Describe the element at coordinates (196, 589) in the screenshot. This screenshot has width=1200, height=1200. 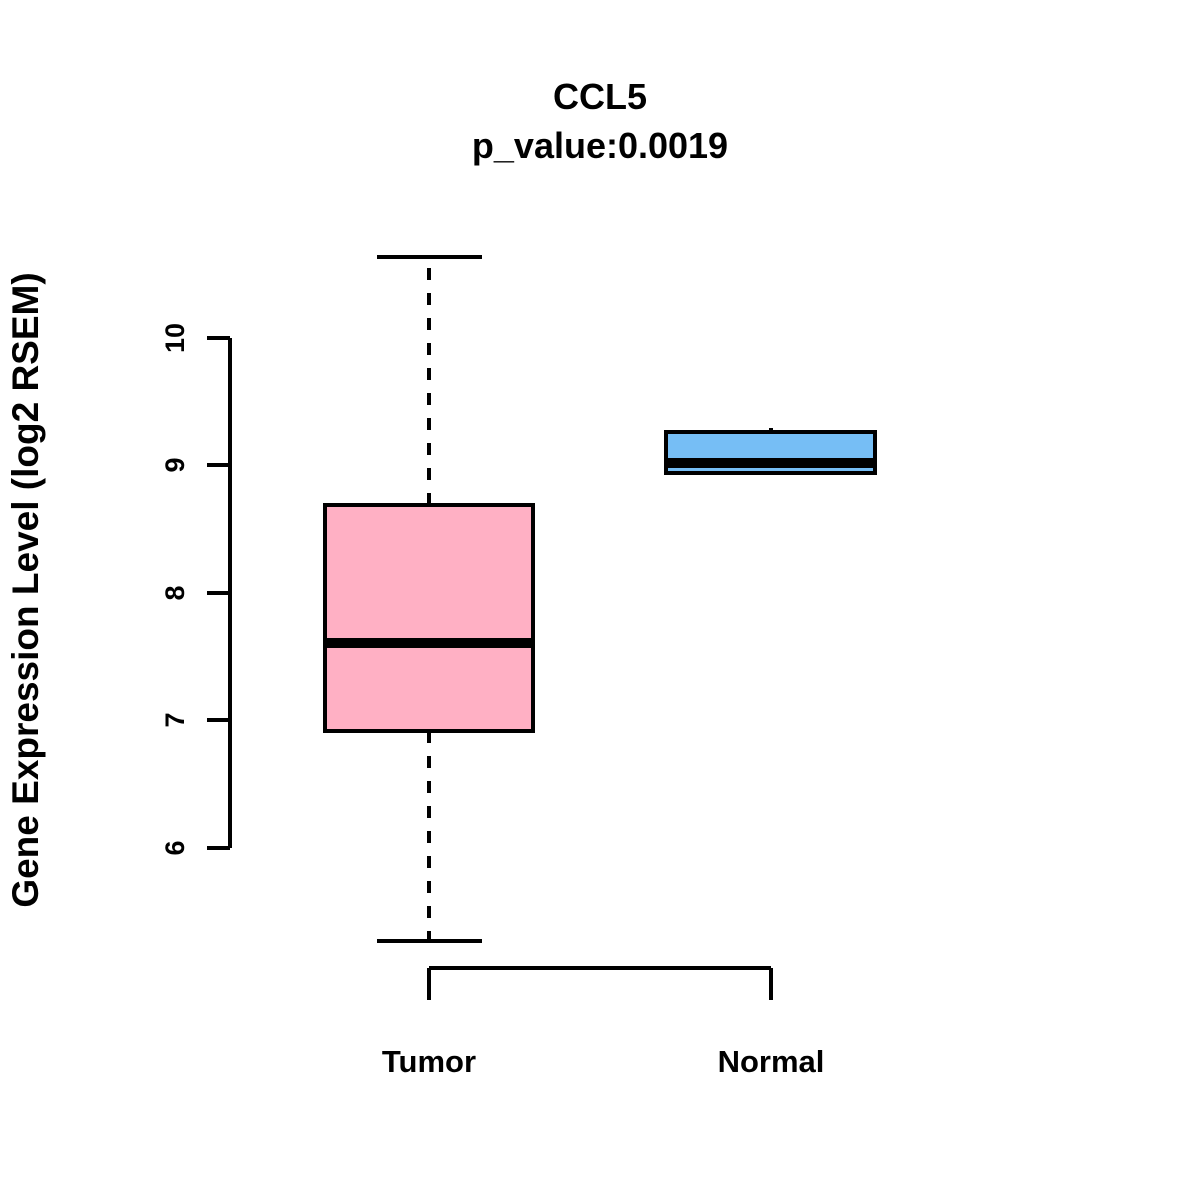
I see `y-axis: 10 9 8 7 6` at that location.